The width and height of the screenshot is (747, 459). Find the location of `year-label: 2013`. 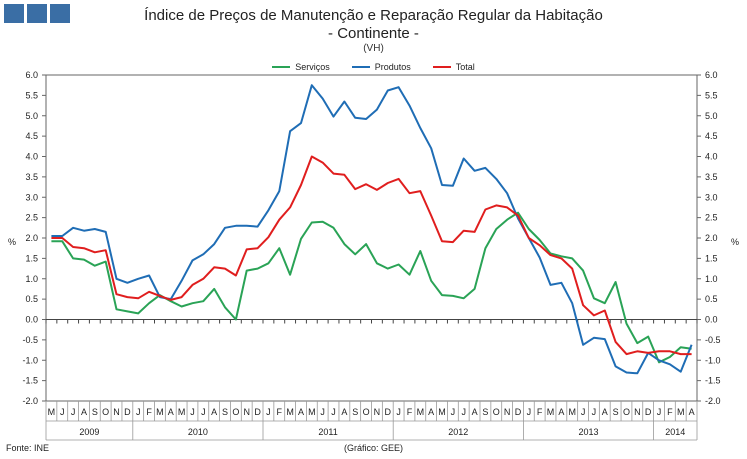

year-label: 2013 is located at coordinates (588, 432).